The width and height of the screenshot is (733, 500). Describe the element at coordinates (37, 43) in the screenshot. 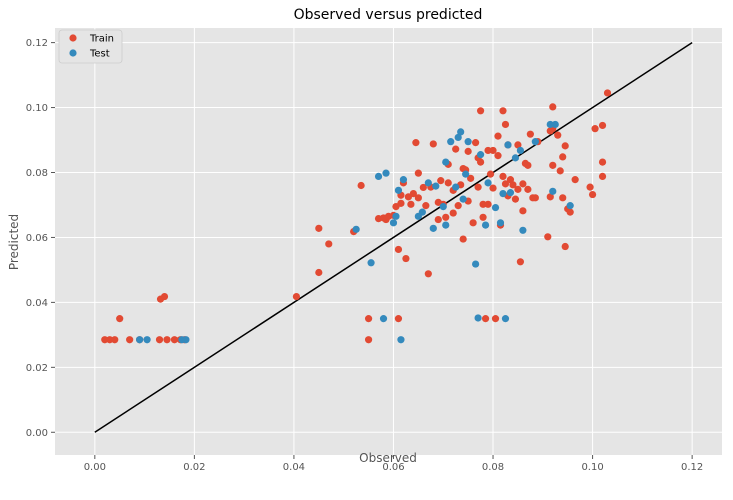

I see `y-tick-label: 0.12` at that location.